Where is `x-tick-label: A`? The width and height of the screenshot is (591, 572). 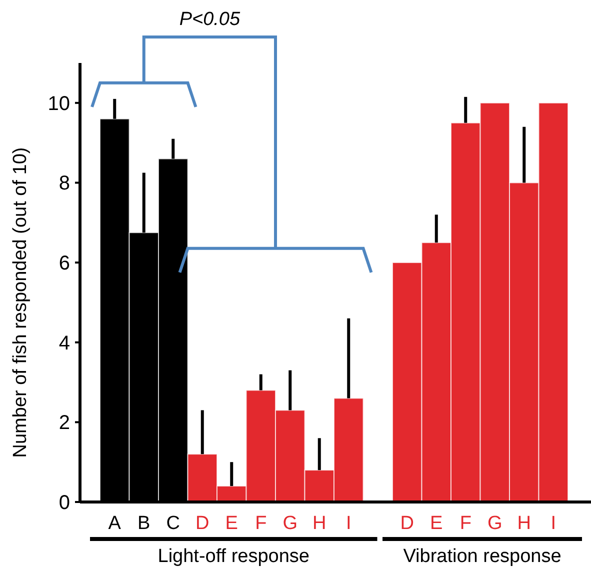 x-tick-label: A is located at coordinates (115, 523).